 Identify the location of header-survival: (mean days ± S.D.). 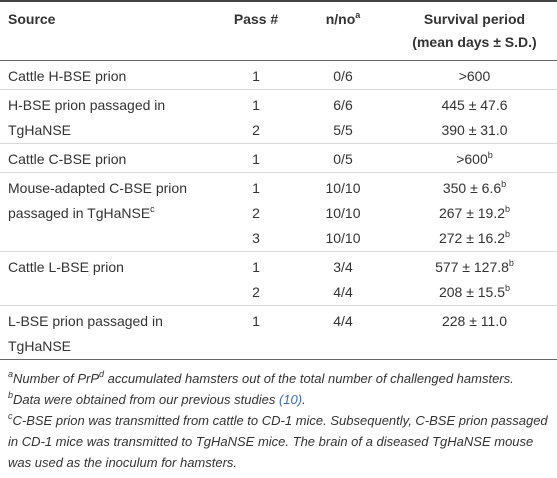
(474, 42).